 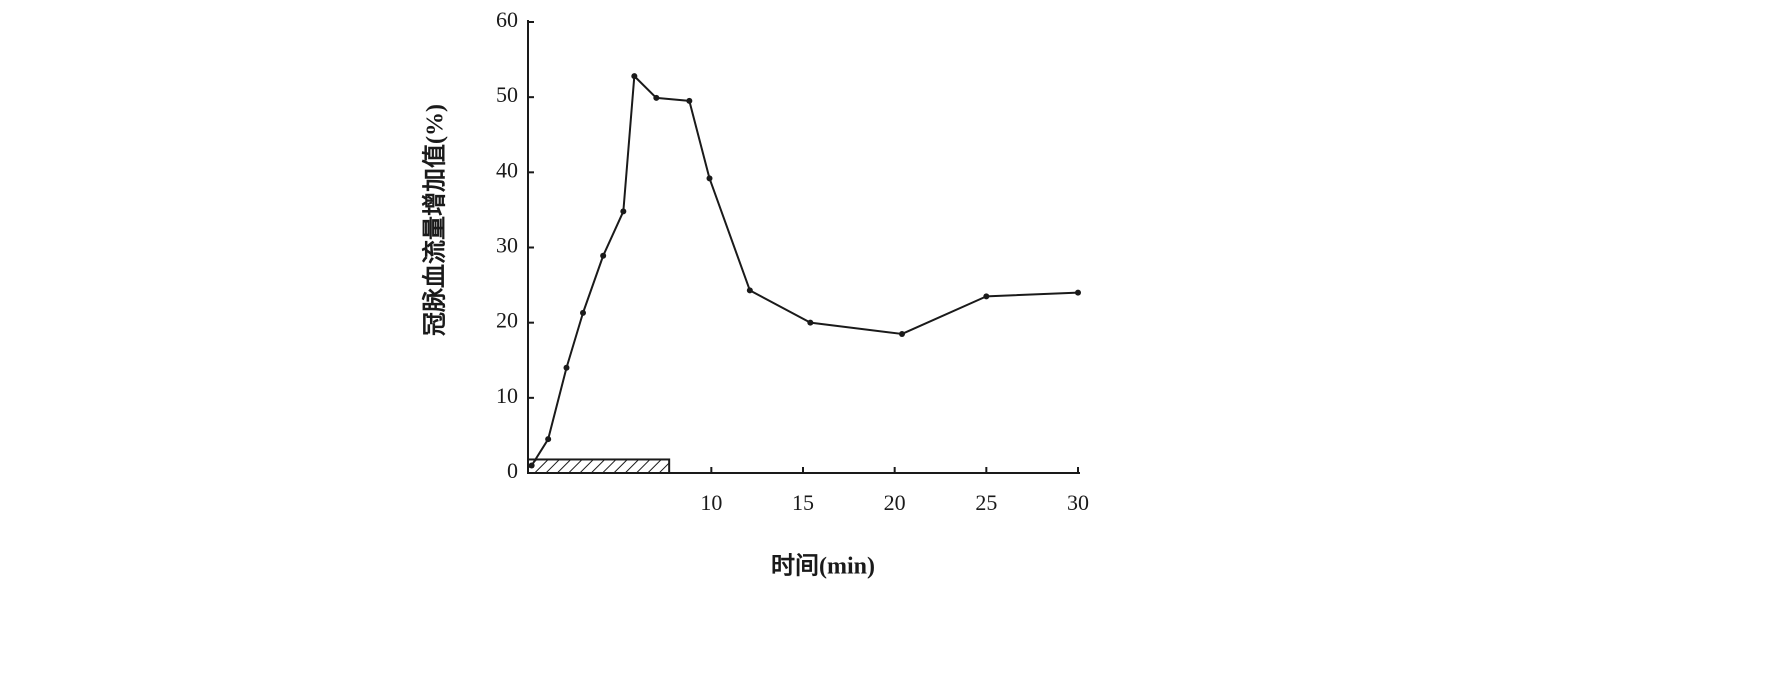 What do you see at coordinates (507, 169) in the screenshot?
I see `y-tick-label: 40` at bounding box center [507, 169].